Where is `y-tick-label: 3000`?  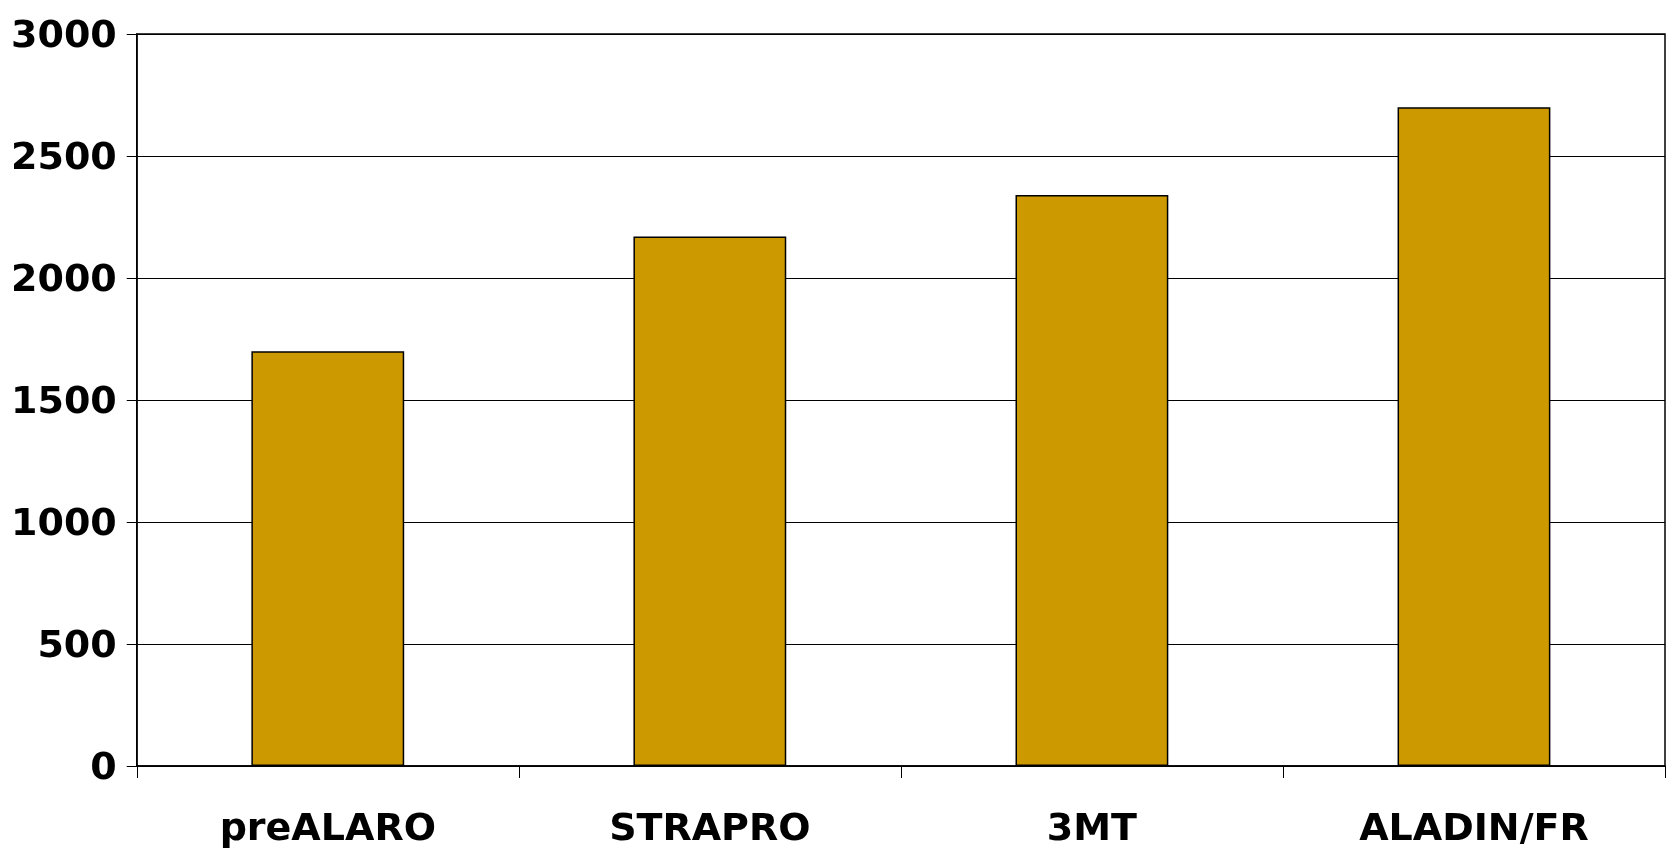
y-tick-label: 3000 is located at coordinates (64, 34).